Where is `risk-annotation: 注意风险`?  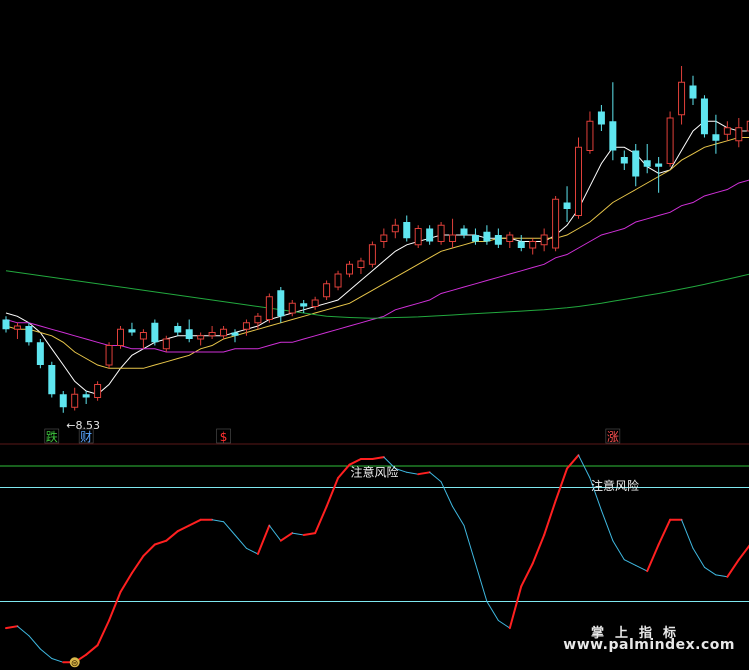
risk-annotation: 注意风险 is located at coordinates (615, 485).